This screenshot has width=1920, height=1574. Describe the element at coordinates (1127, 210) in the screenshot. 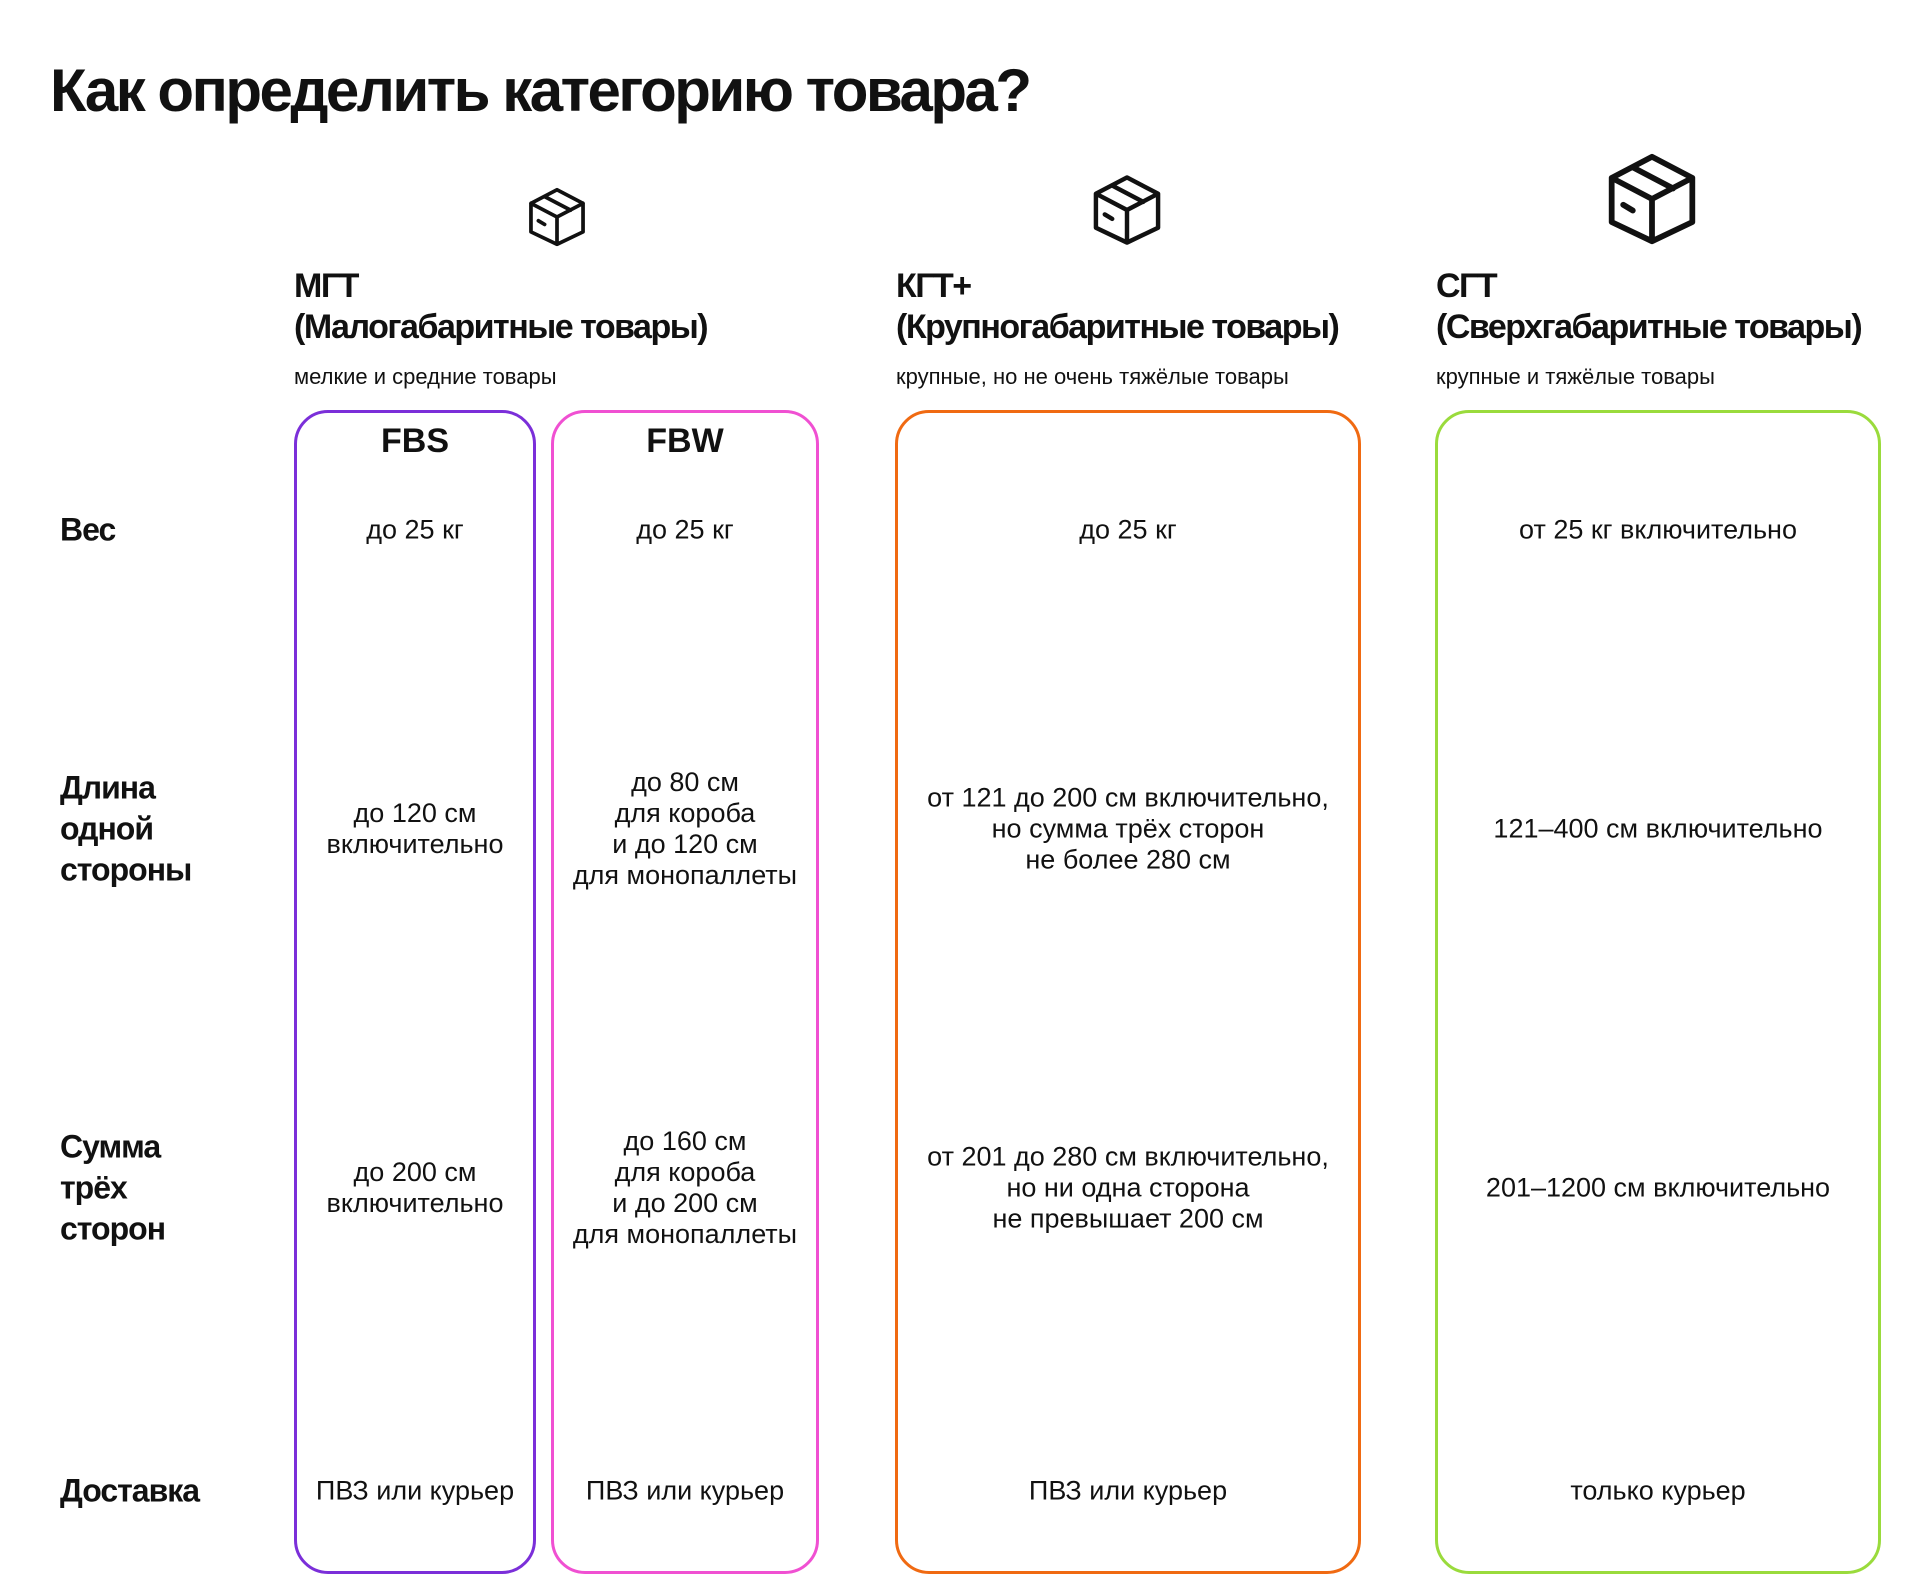

I see `box-icon-medium` at that location.